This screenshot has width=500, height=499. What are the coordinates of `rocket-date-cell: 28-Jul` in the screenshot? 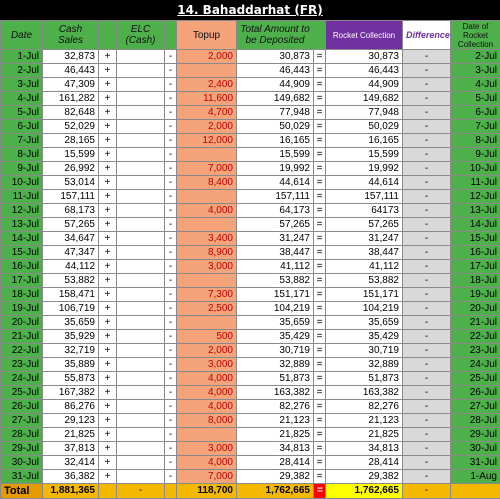 It's located at (475, 421).